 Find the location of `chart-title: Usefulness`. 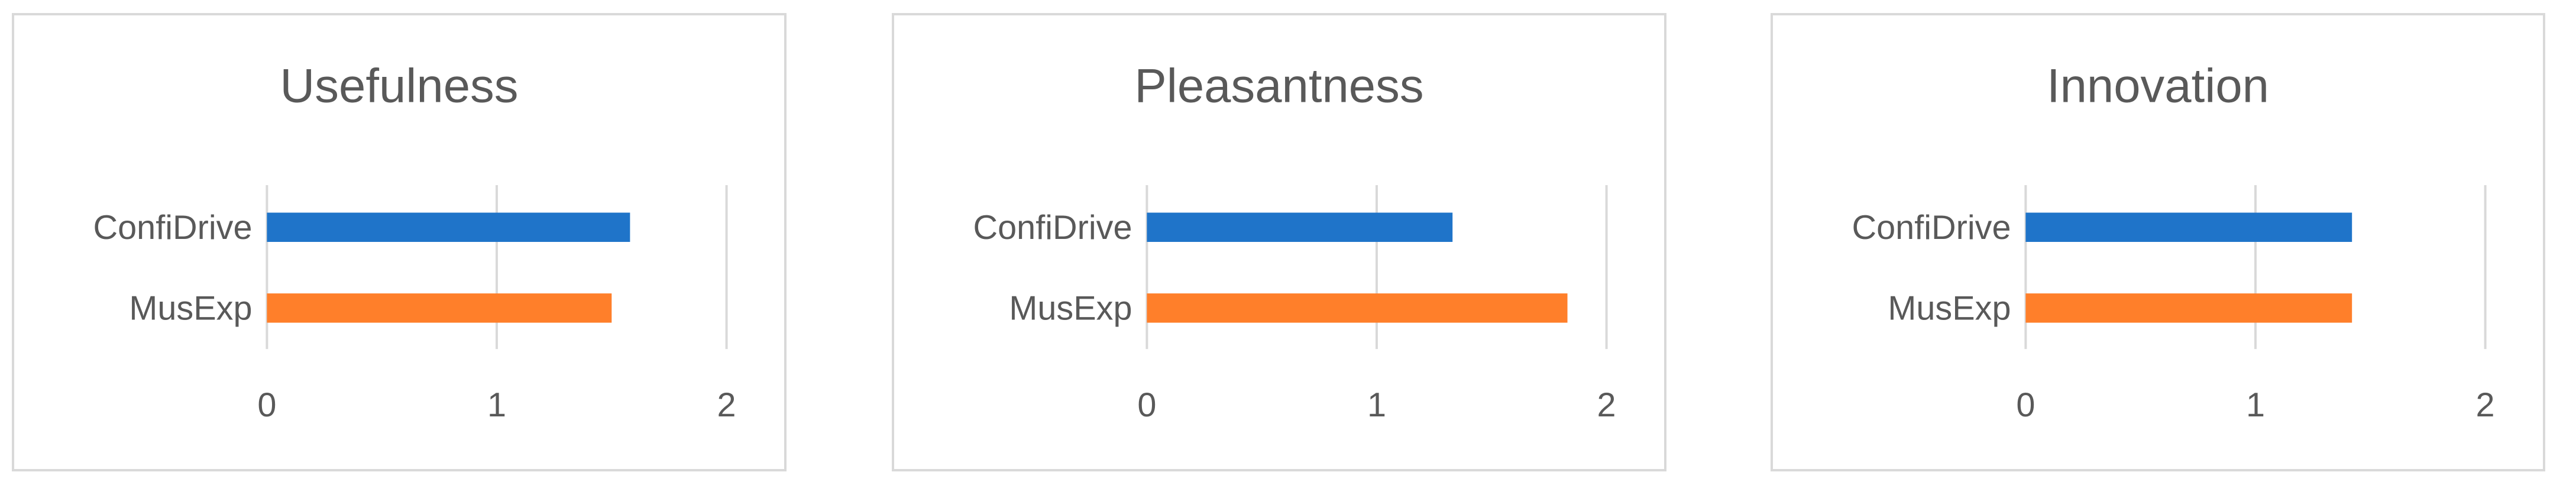

chart-title: Usefulness is located at coordinates (399, 86).